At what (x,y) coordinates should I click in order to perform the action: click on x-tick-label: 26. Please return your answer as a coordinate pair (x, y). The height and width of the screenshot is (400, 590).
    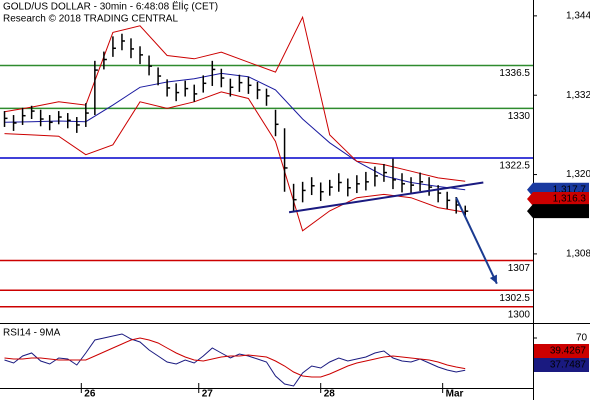
    Looking at the image, I should click on (90, 394).